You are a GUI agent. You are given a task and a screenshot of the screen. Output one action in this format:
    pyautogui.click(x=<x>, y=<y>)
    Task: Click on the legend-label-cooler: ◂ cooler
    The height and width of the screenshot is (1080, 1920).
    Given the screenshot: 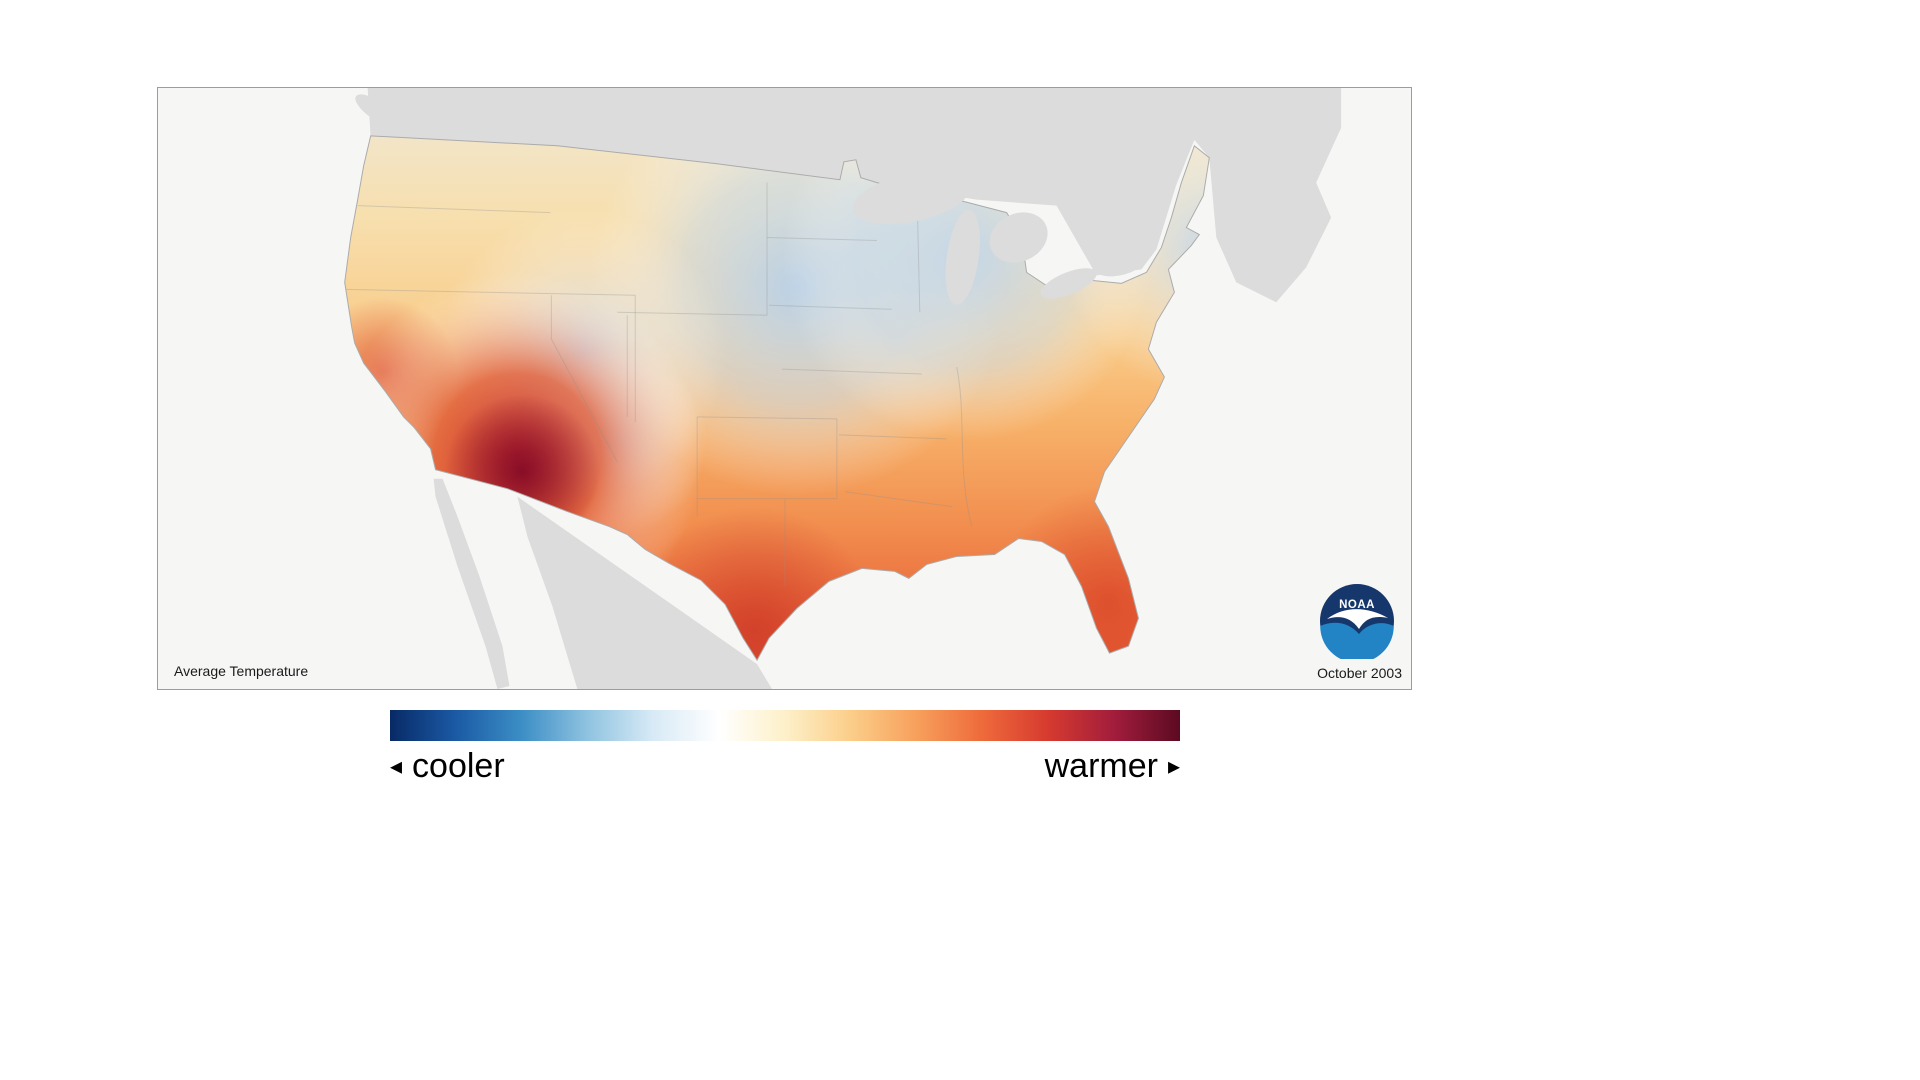 What is the action you would take?
    pyautogui.click(x=447, y=766)
    